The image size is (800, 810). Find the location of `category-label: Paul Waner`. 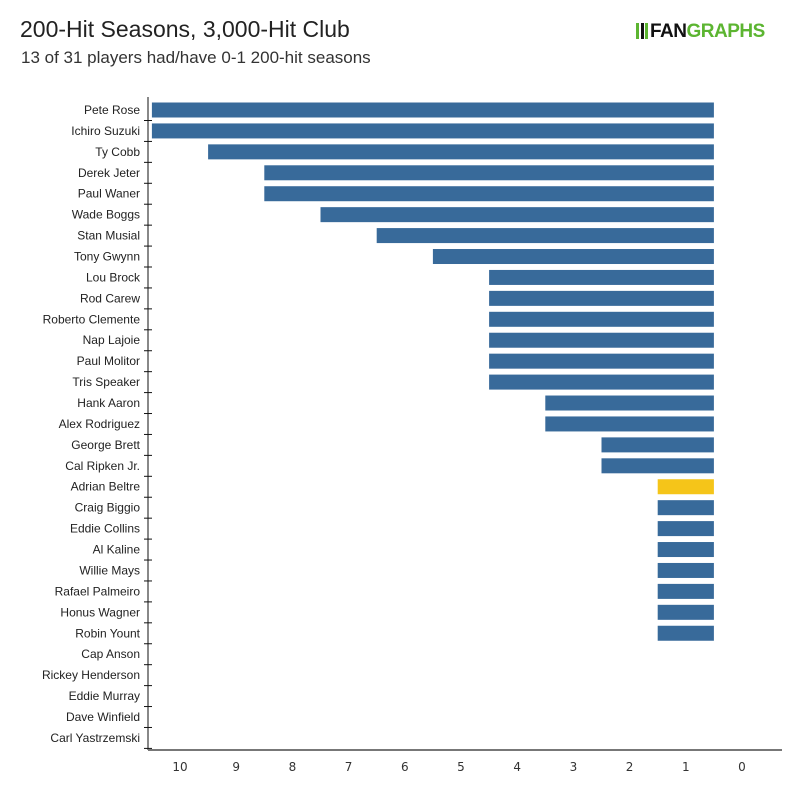

category-label: Paul Waner is located at coordinates (109, 194).